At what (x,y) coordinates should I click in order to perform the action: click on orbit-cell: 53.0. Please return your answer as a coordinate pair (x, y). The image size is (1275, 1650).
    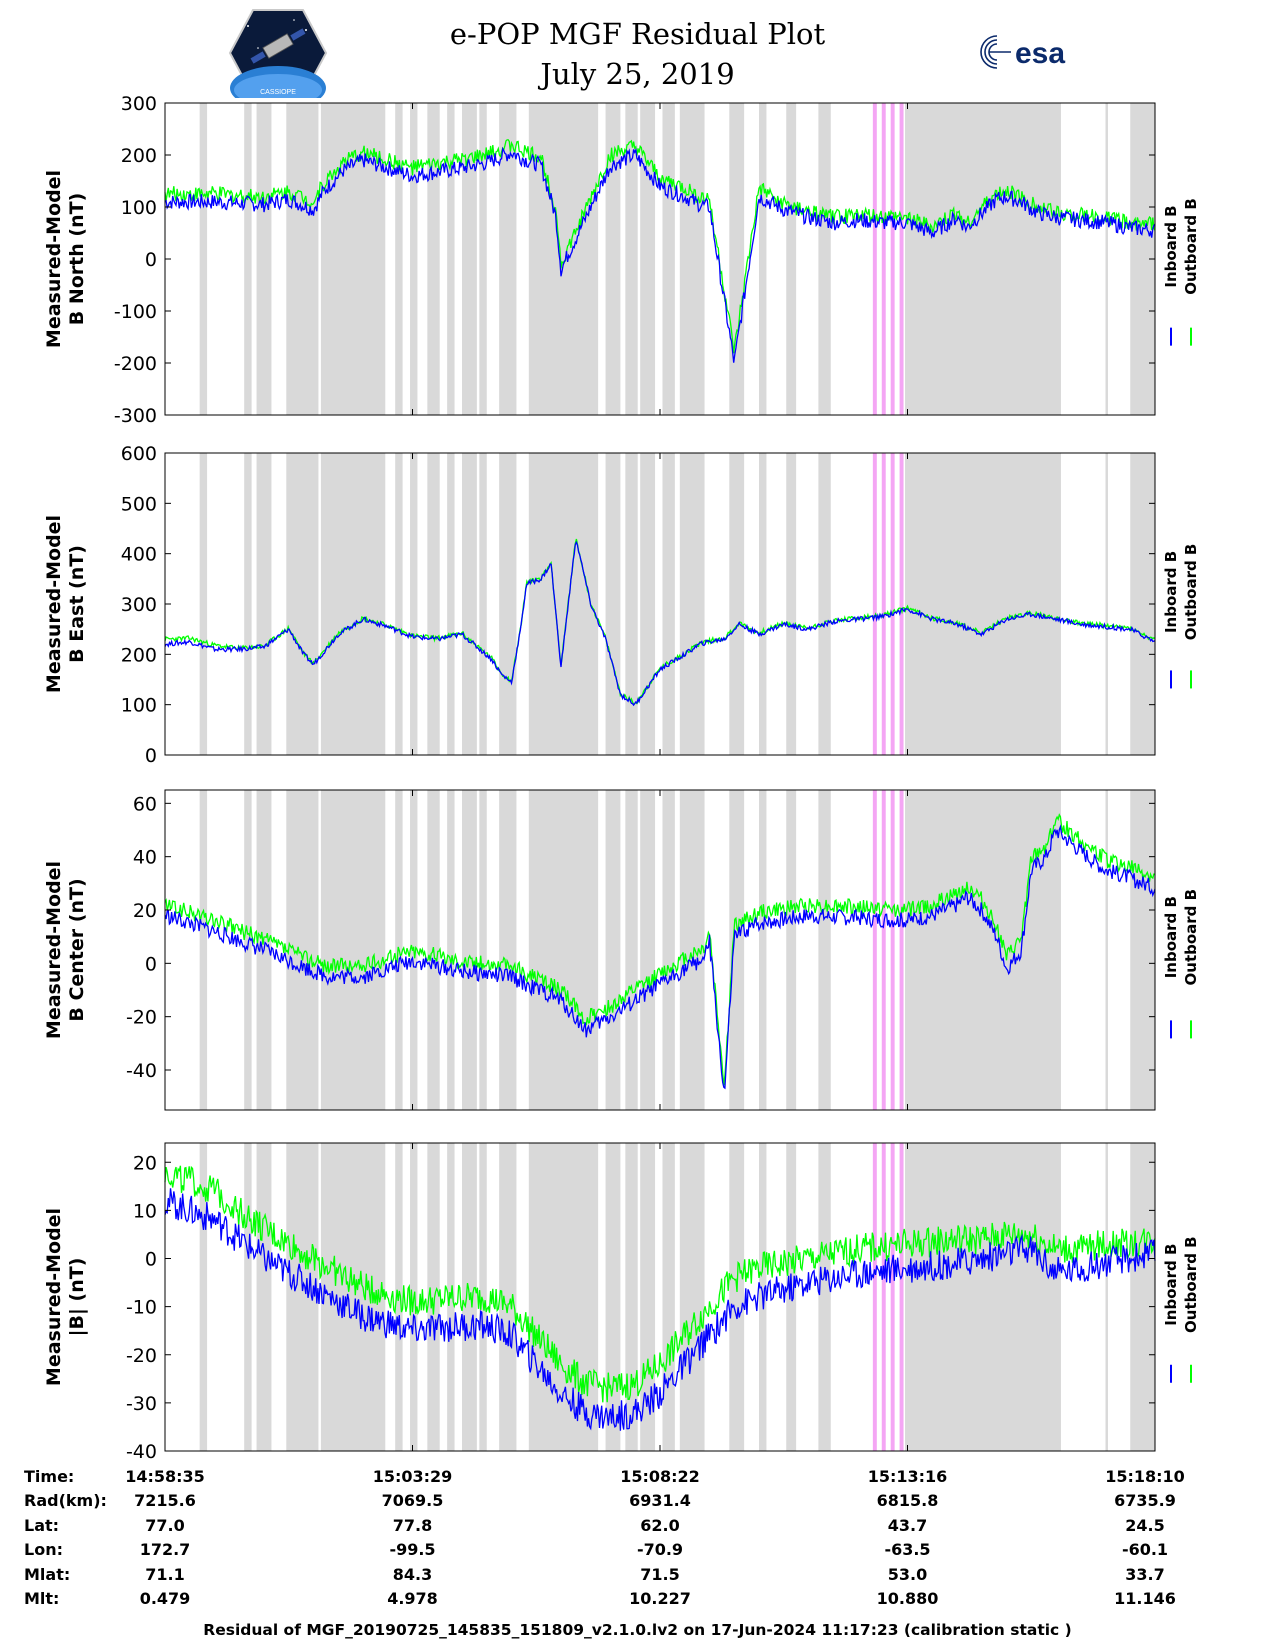
    Looking at the image, I should click on (907, 1574).